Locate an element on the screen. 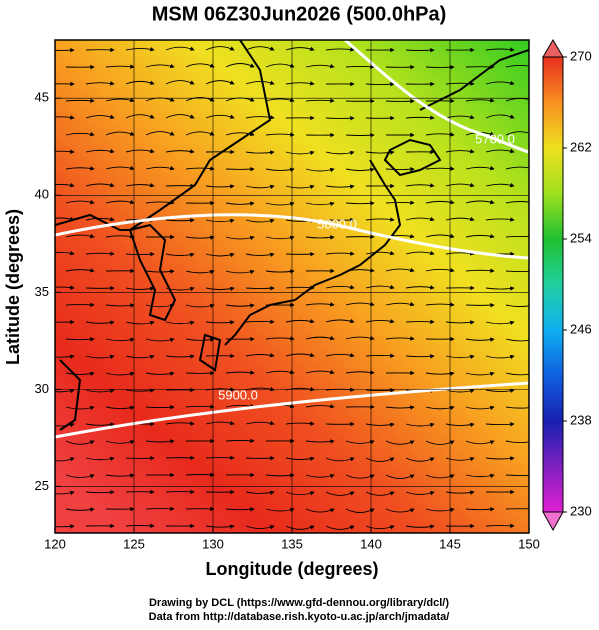 The image size is (599, 630). y-axis-label: Latitude (degrees) is located at coordinates (13, 287).